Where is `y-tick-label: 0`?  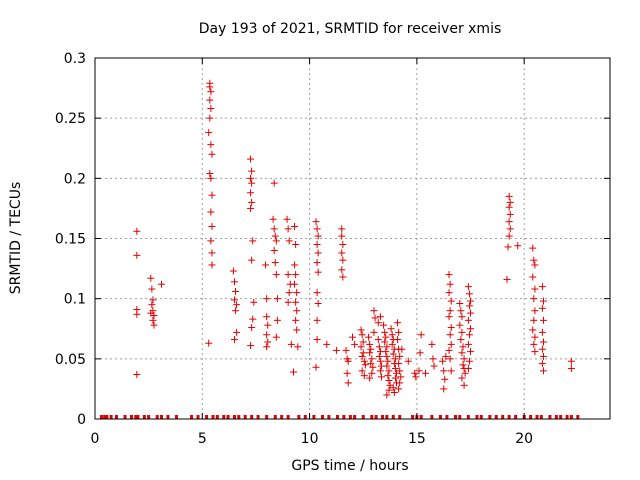
y-tick-label: 0 is located at coordinates (81, 420).